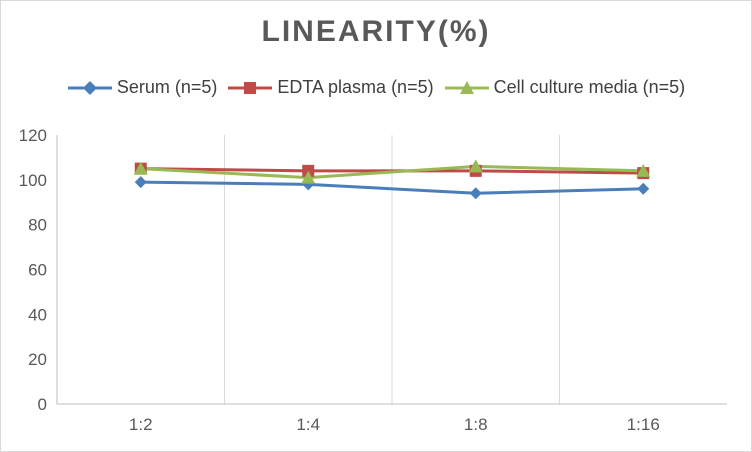 The width and height of the screenshot is (752, 452). What do you see at coordinates (42, 404) in the screenshot?
I see `y-tick-label: 0` at bounding box center [42, 404].